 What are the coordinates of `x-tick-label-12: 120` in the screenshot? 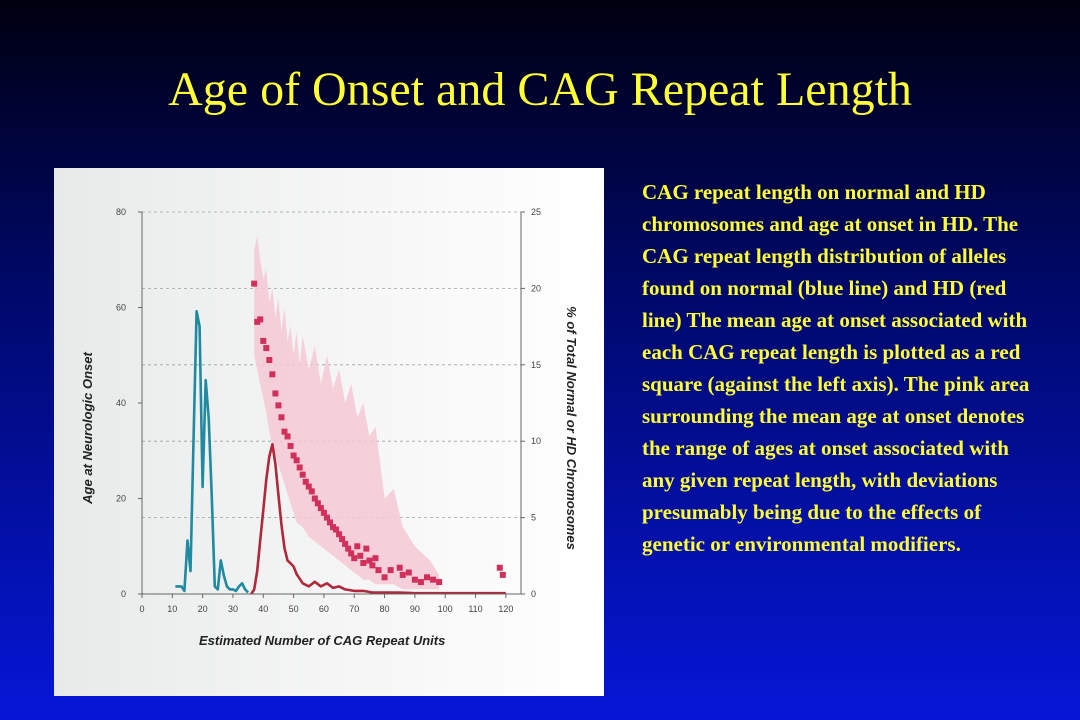 It's located at (505, 609).